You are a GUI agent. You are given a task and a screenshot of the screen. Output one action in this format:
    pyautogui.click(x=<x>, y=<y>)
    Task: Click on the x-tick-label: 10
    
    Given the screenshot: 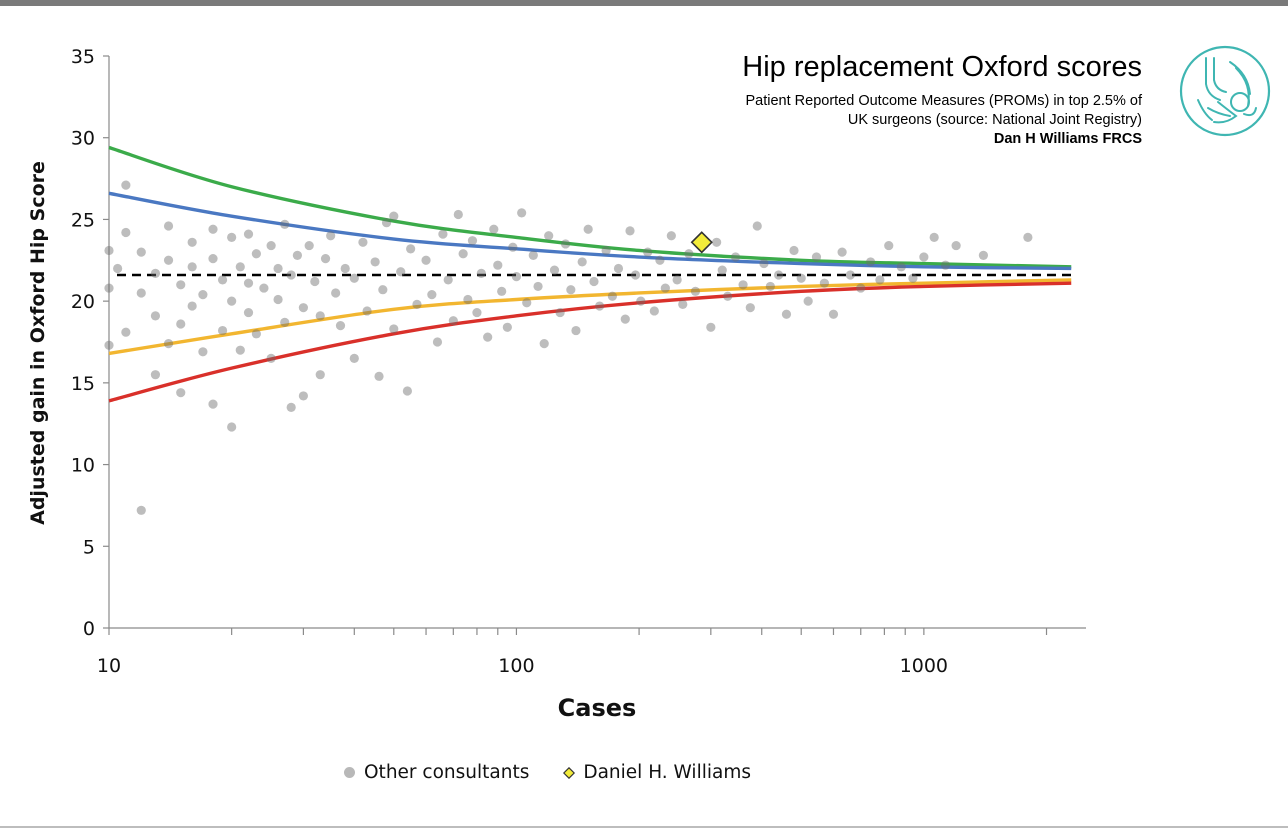 What is the action you would take?
    pyautogui.click(x=109, y=666)
    